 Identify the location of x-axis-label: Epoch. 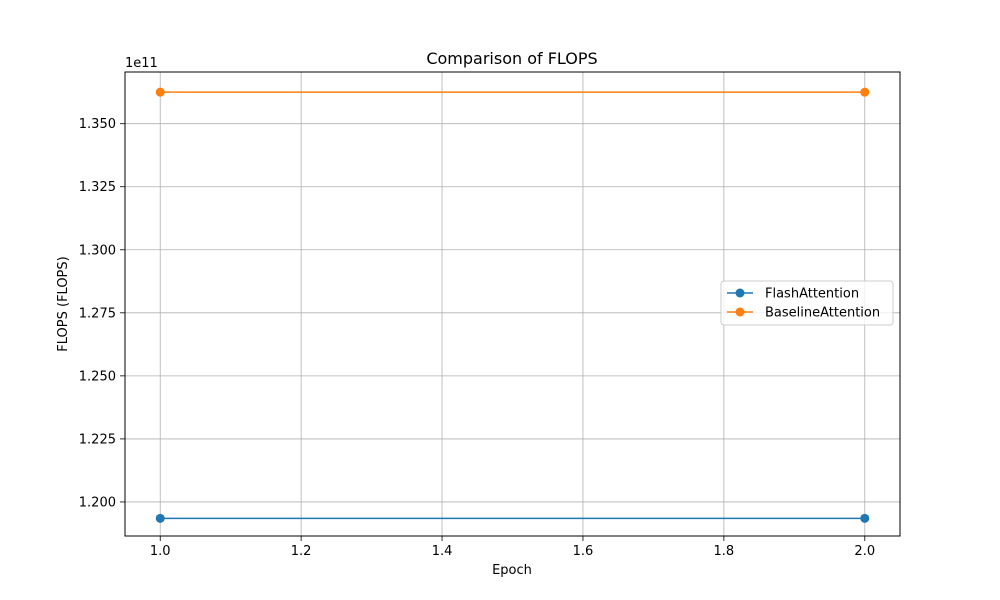
(512, 570).